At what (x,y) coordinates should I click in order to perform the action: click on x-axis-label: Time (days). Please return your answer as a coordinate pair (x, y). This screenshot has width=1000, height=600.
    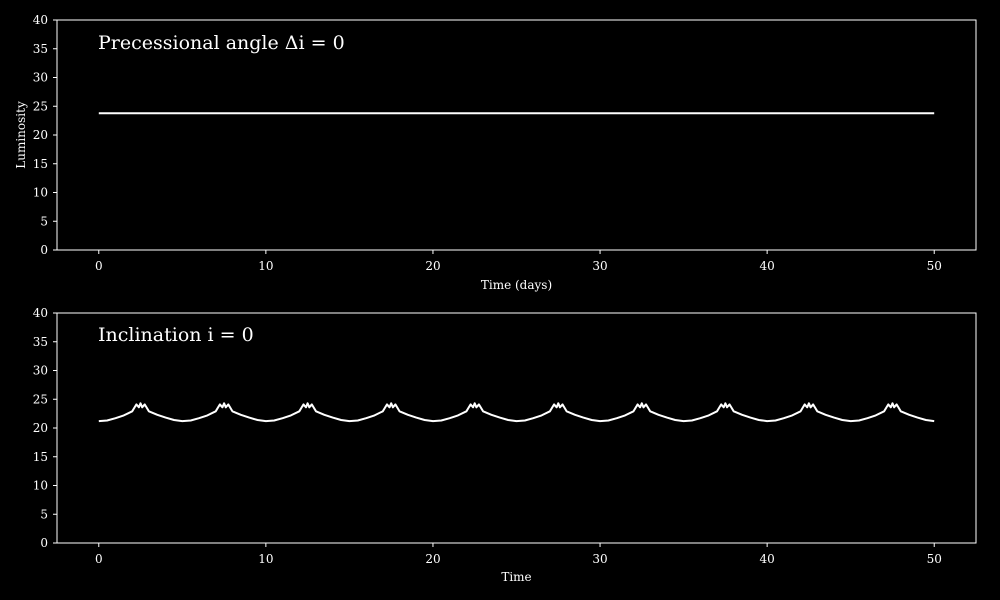
    Looking at the image, I should click on (516, 285).